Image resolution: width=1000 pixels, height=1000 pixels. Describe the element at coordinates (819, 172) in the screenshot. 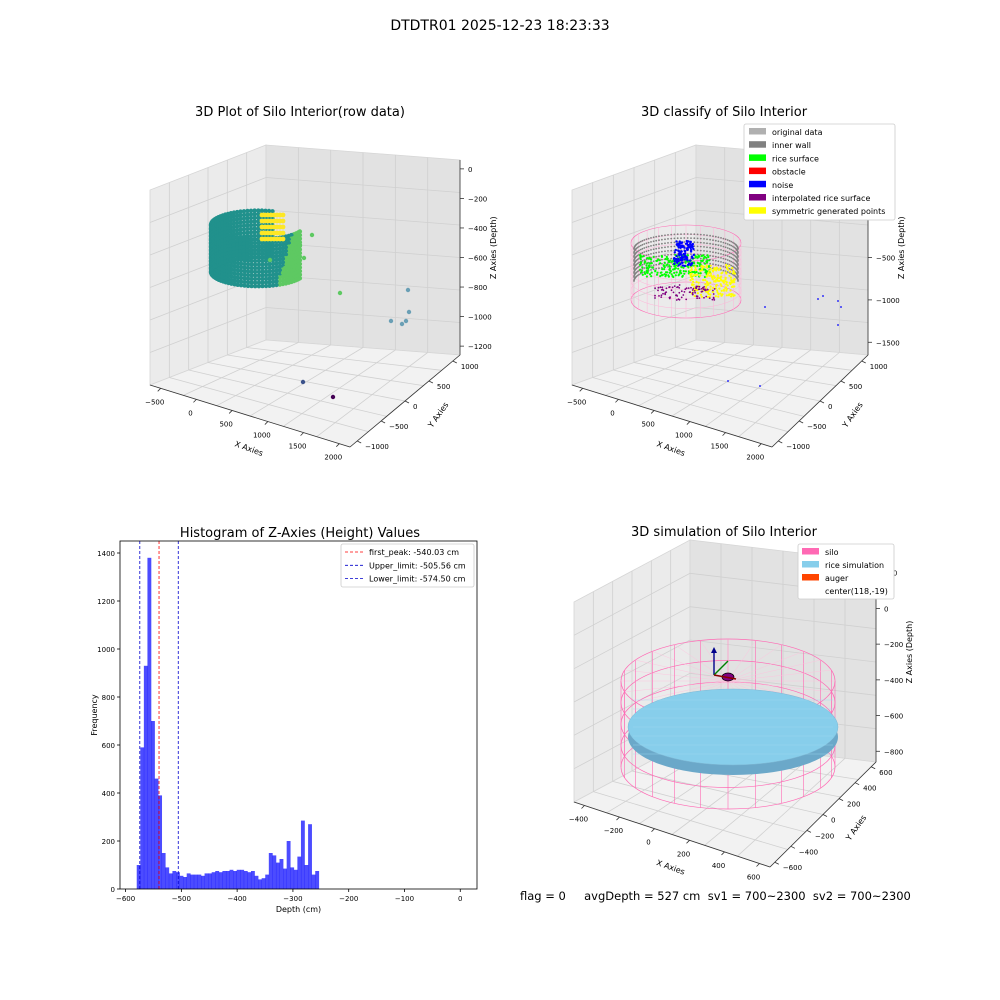

I see `cls-legend-box` at that location.